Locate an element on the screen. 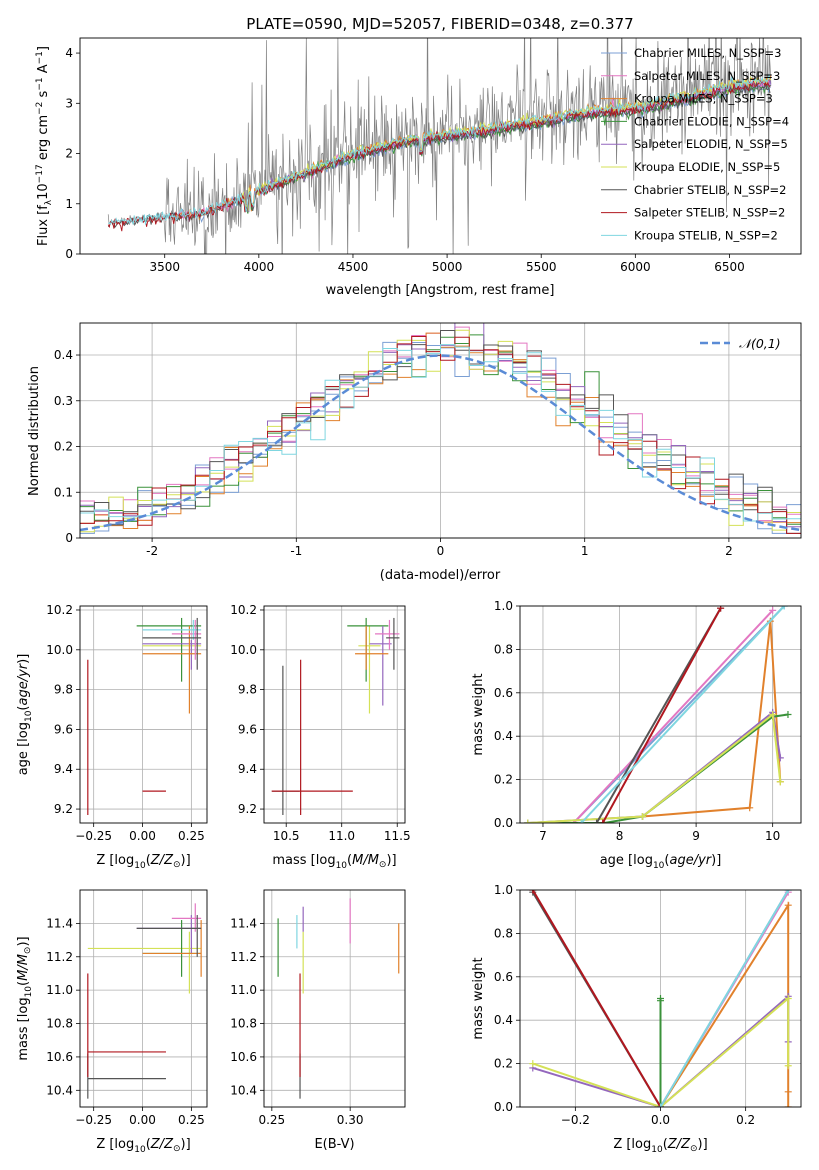 This screenshot has width=819, height=1170. label-fragment: −1 is located at coordinates (40, 57).